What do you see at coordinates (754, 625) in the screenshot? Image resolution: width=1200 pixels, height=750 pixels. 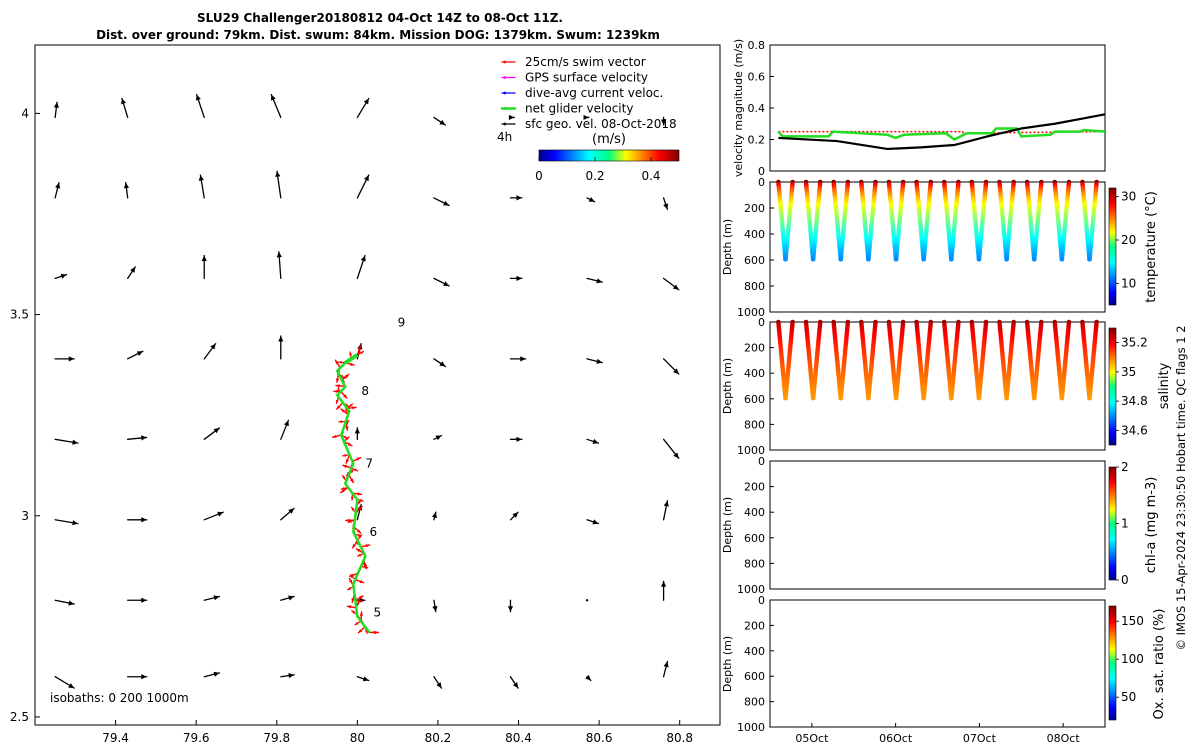 I see `oxygen-y-tick-label: 200` at bounding box center [754, 625].